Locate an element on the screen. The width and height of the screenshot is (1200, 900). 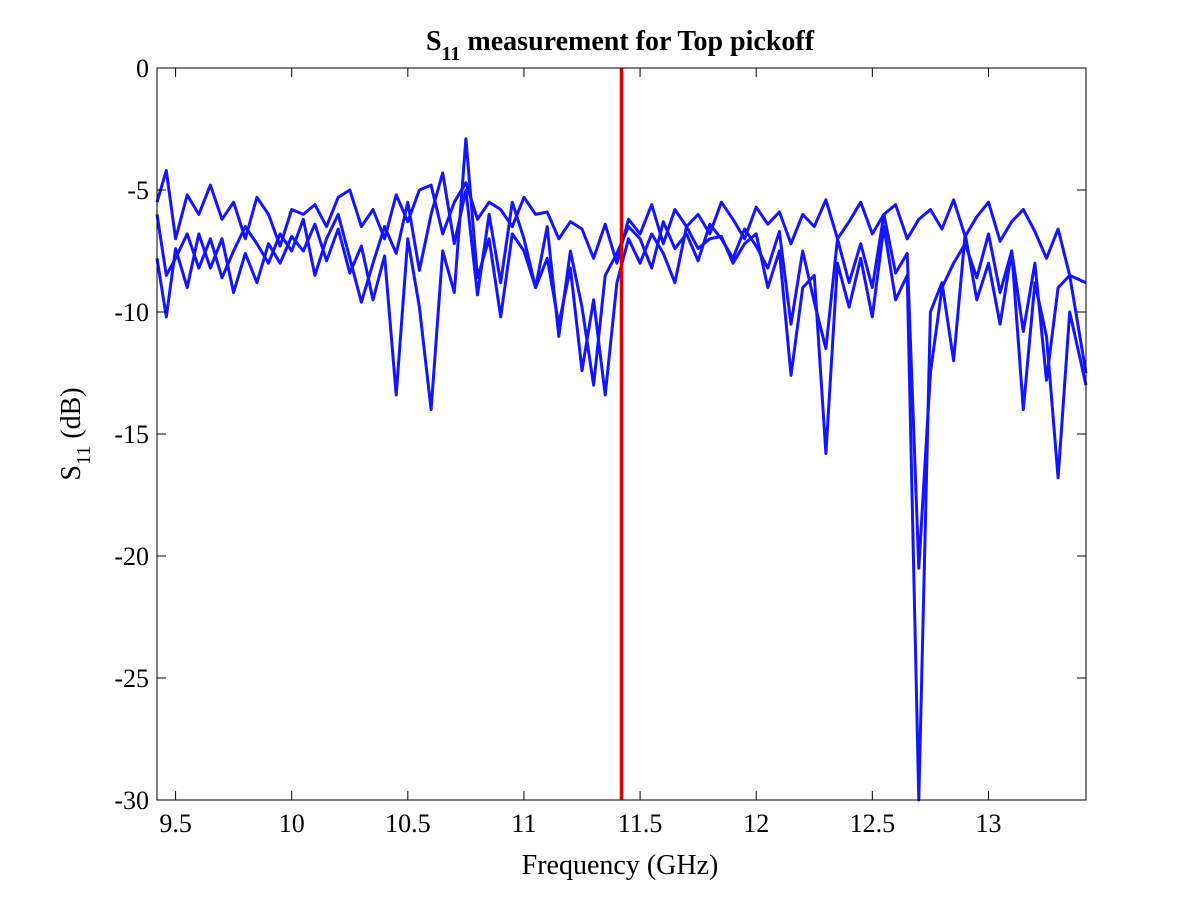
y-tick-label: -15 is located at coordinates (131, 434).